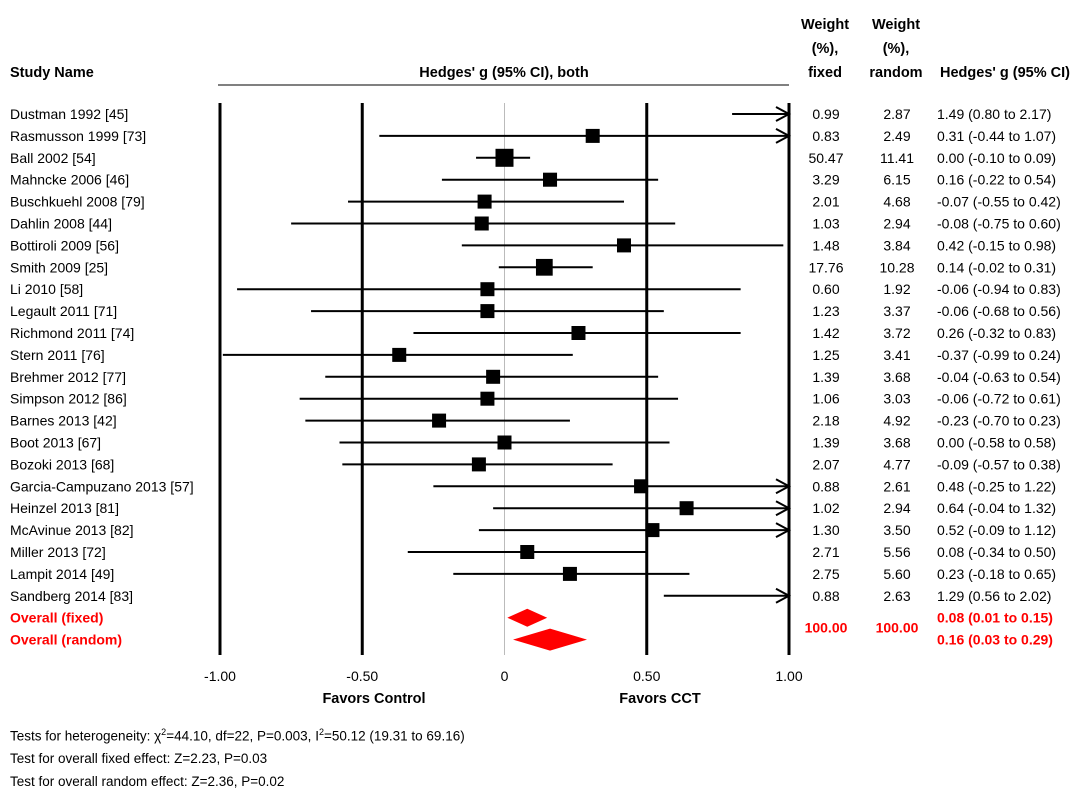  What do you see at coordinates (63, 311) in the screenshot?
I see `study-name: Legault 2011 [71]` at bounding box center [63, 311].